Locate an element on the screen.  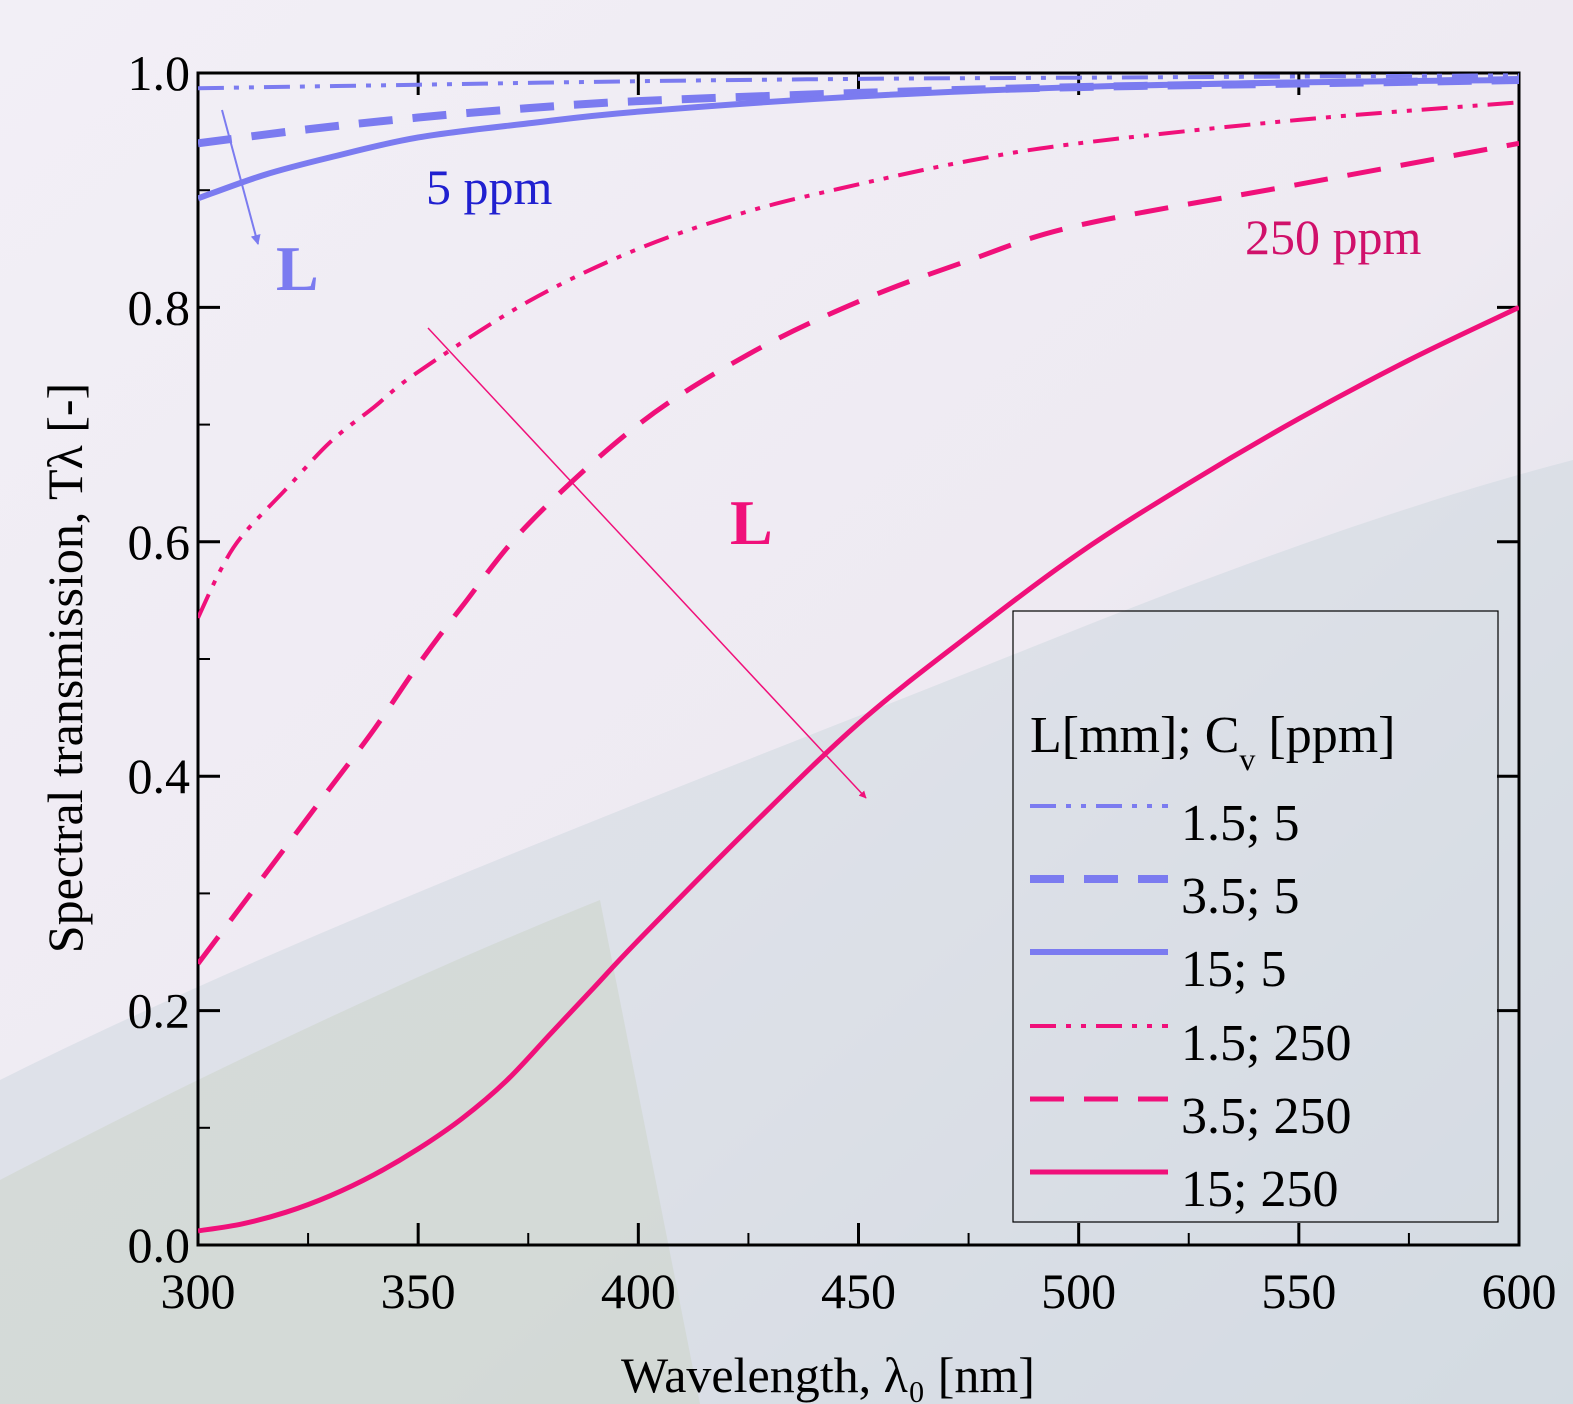
x-tick-label: 550 is located at coordinates (1298, 1291).